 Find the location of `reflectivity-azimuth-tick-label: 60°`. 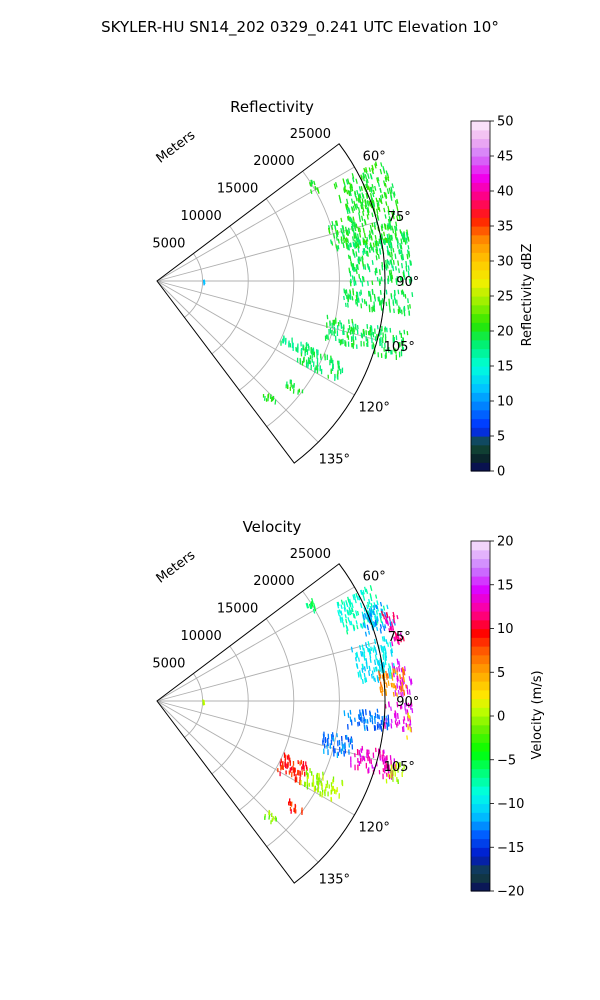

reflectivity-azimuth-tick-label: 60° is located at coordinates (374, 157).